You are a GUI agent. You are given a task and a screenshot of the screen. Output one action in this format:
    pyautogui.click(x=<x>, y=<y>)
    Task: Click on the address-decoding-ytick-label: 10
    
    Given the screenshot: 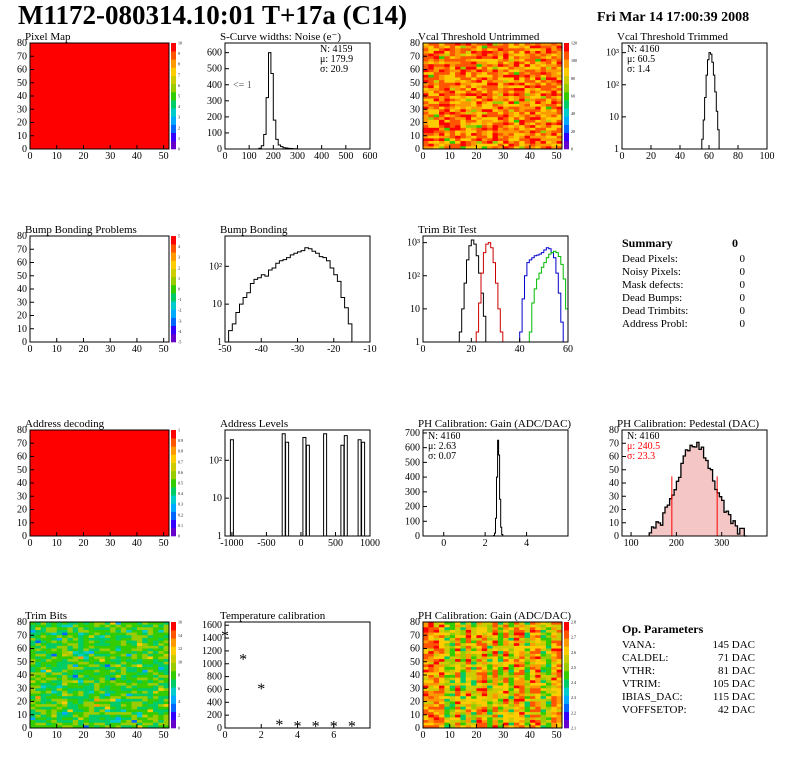 What is the action you would take?
    pyautogui.click(x=22, y=523)
    